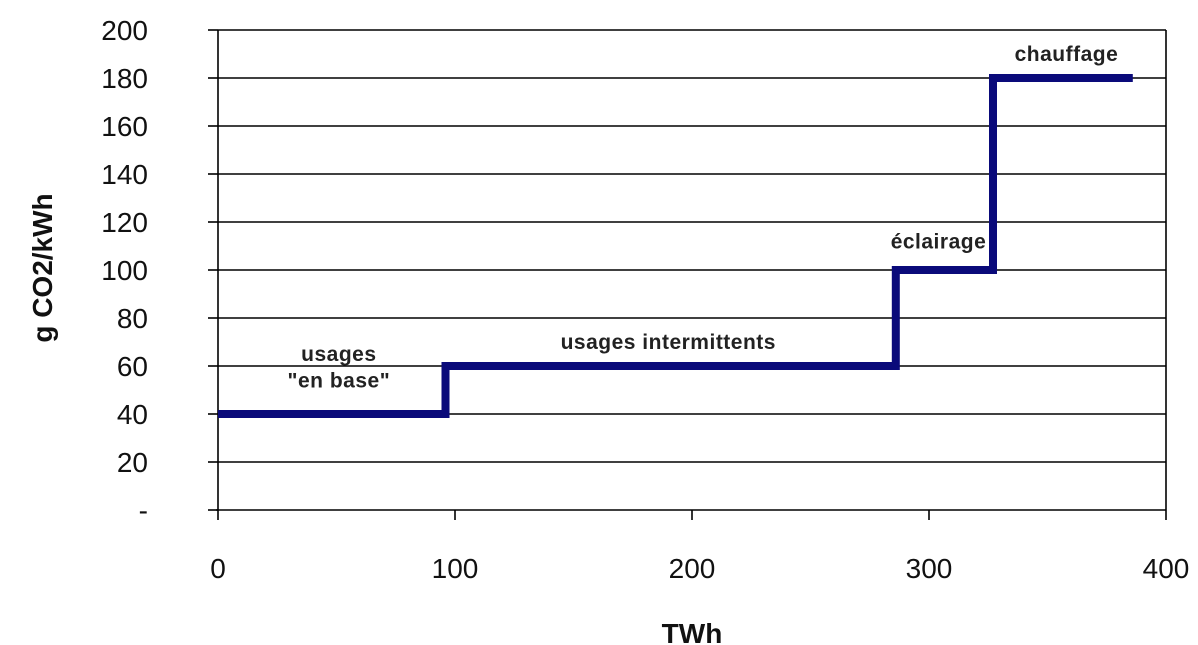  I want to click on y-tick-label-140: 140, so click(124, 174).